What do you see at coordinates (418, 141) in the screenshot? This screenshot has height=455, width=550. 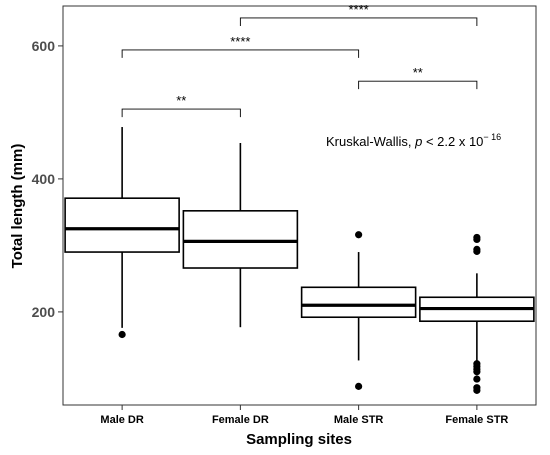 I see `annotation-p: p` at bounding box center [418, 141].